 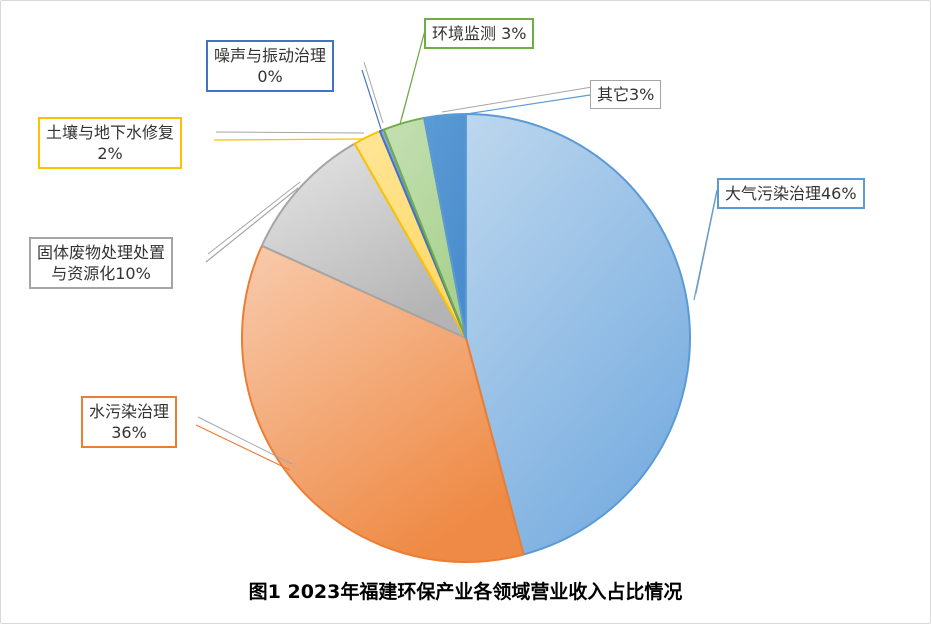 What do you see at coordinates (129, 411) in the screenshot?
I see `label-water-pollution-name: 水污染治理` at bounding box center [129, 411].